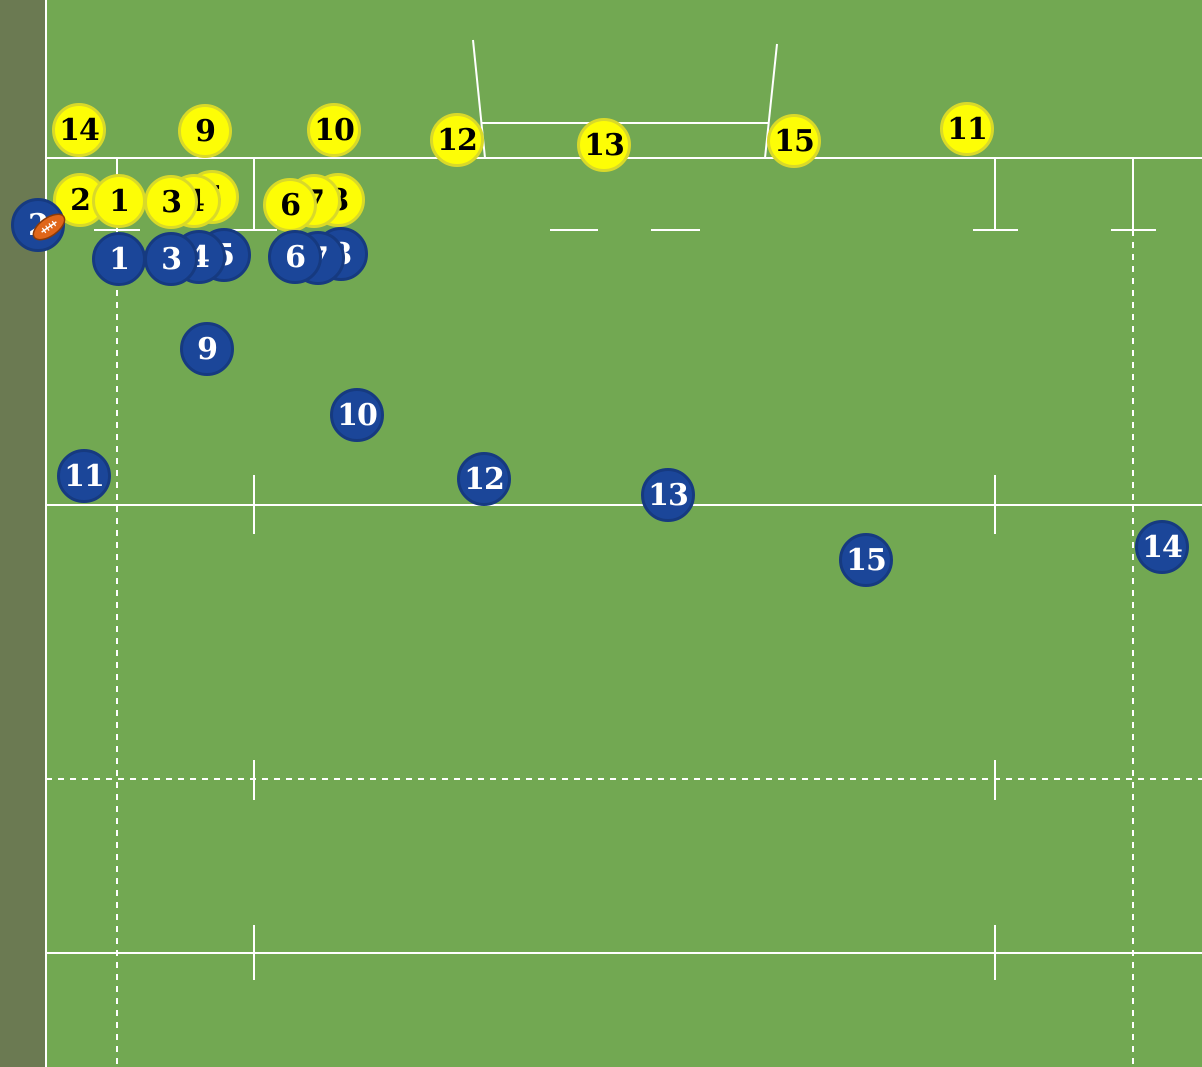  Describe the element at coordinates (84, 476) in the screenshot. I see `blue-player-11: 11` at that location.